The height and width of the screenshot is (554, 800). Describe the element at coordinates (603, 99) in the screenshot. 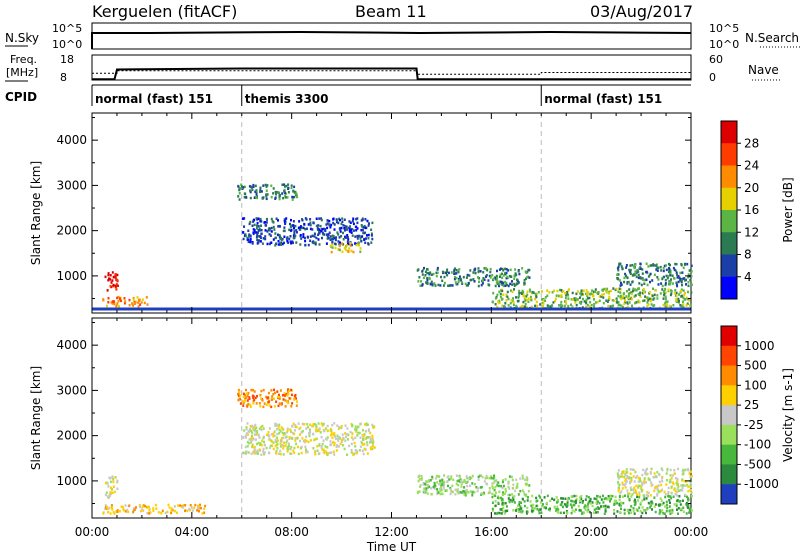

I see `cpid-segment-label: normal (fast) 151` at that location.